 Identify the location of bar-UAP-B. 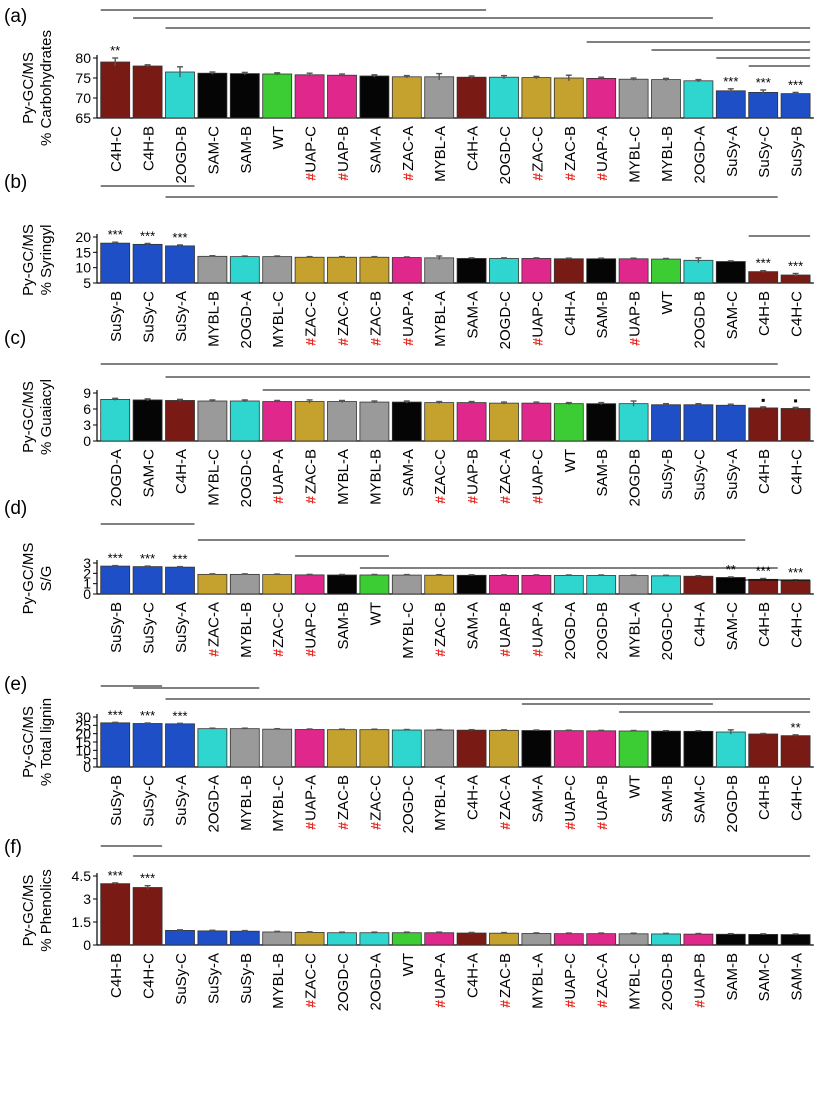
(342, 96).